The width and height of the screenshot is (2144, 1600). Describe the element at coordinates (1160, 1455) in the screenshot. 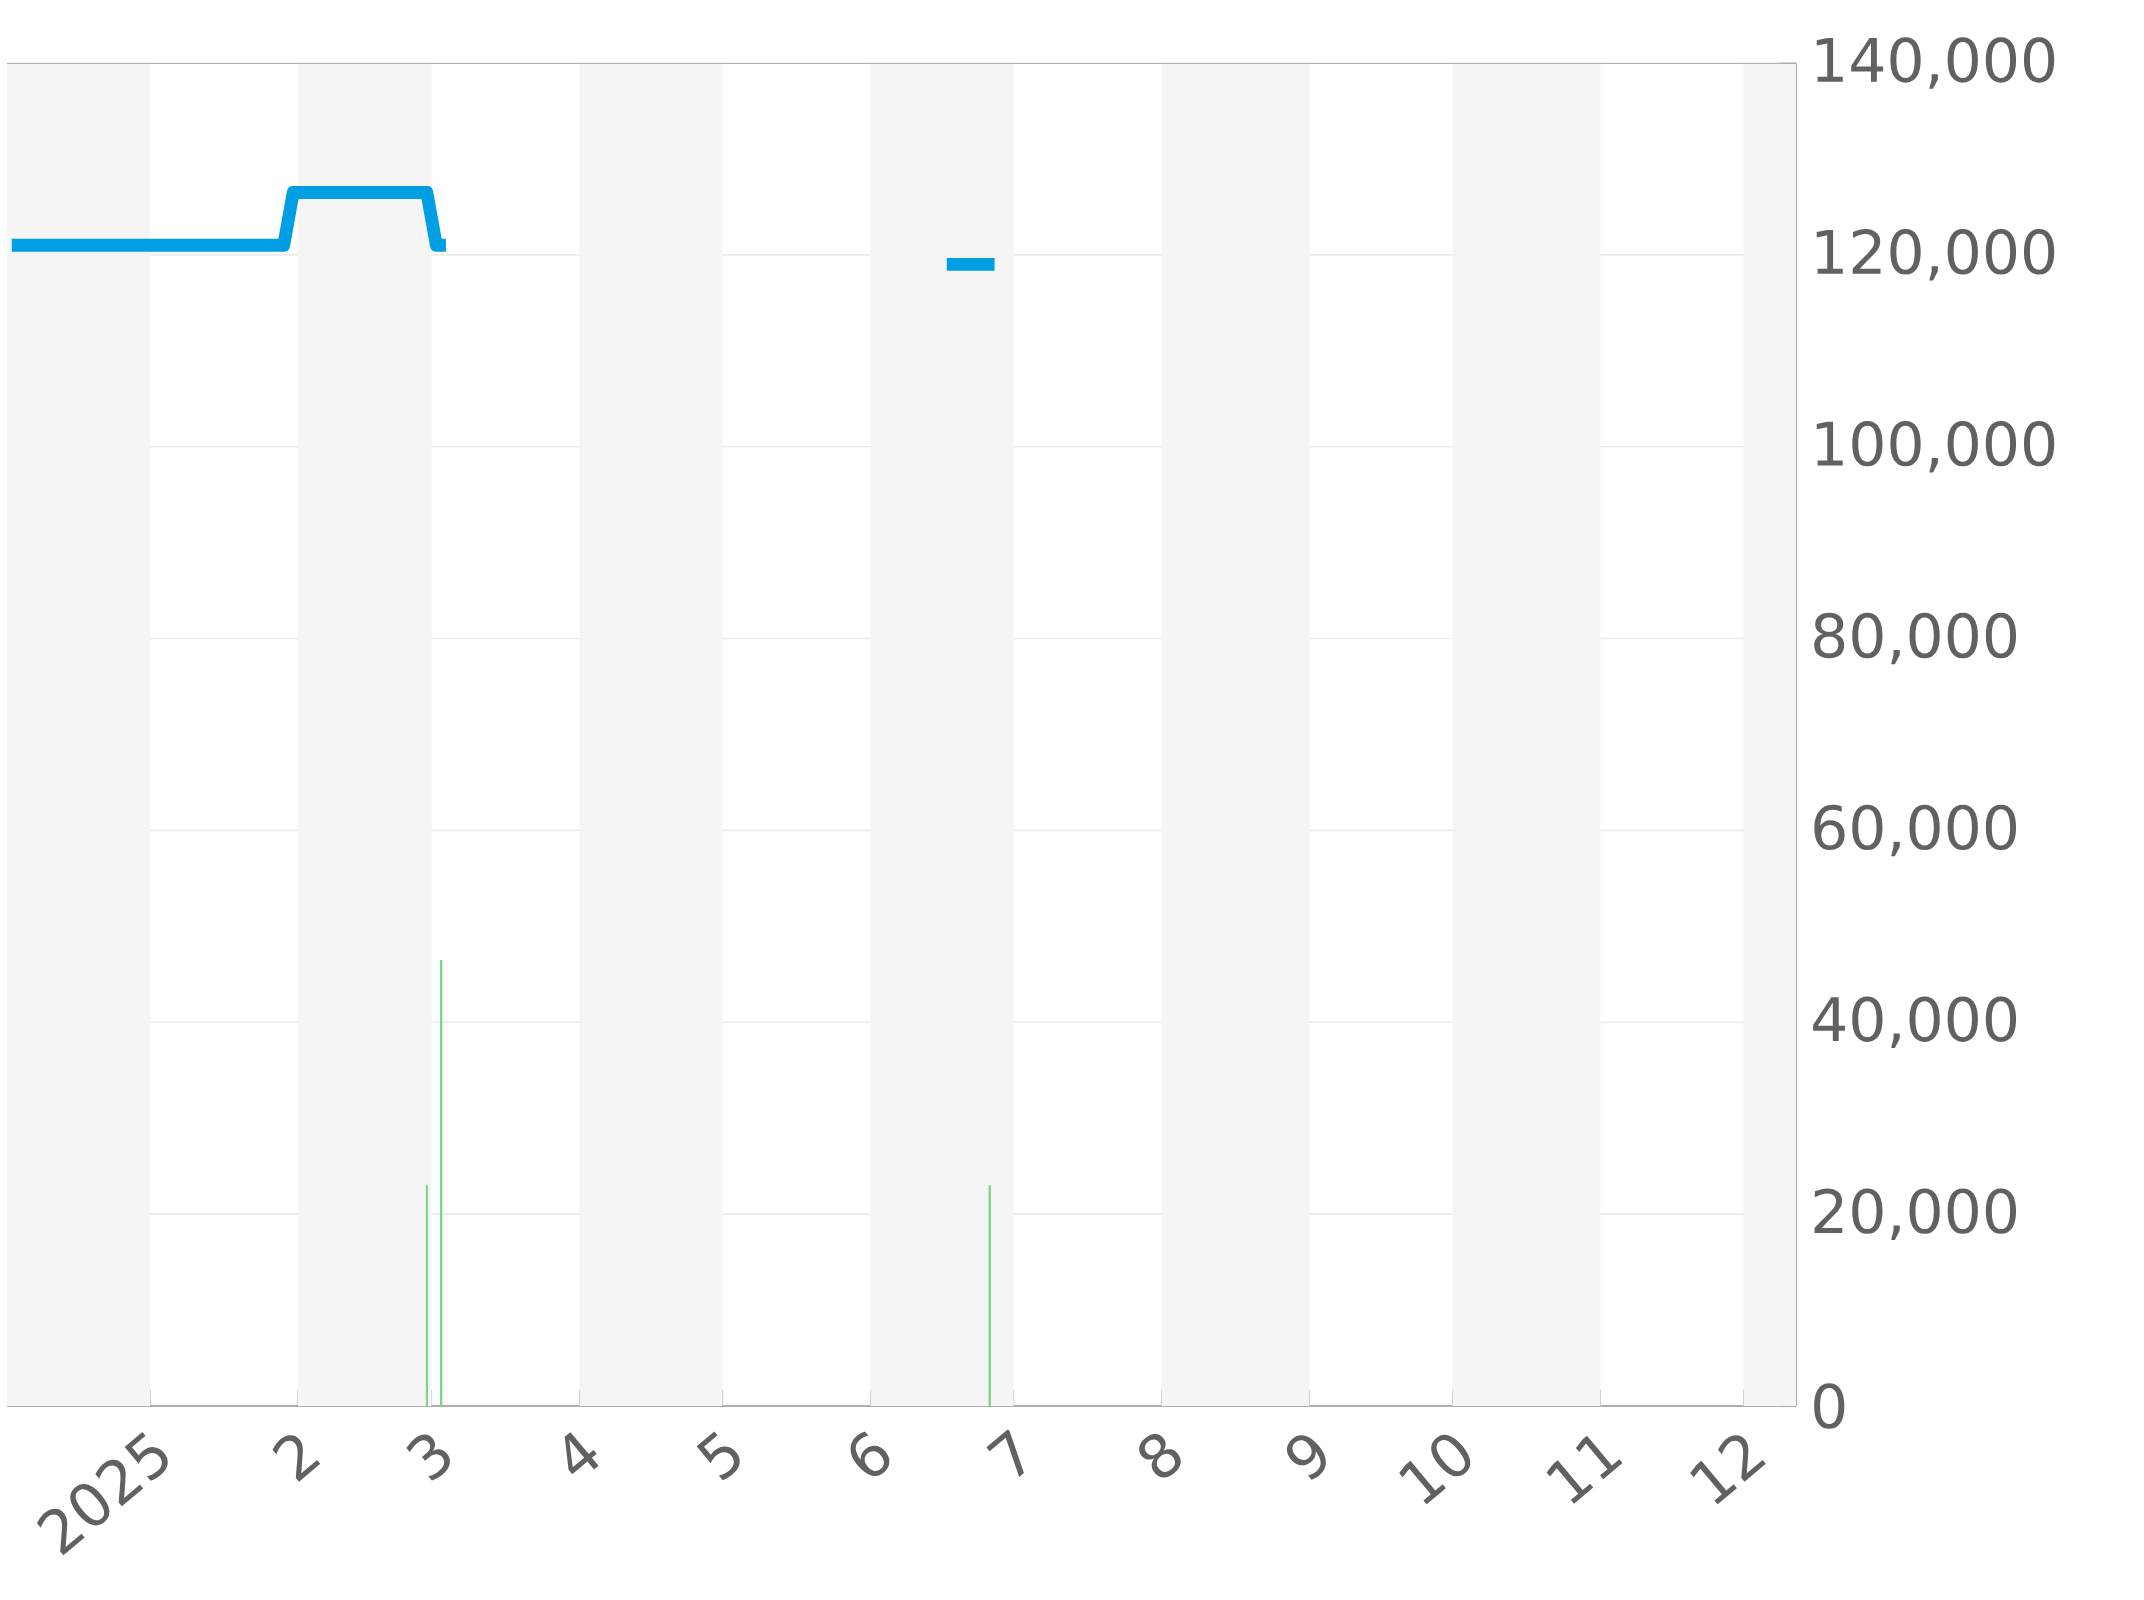

I see `x-tick-label: 8` at that location.